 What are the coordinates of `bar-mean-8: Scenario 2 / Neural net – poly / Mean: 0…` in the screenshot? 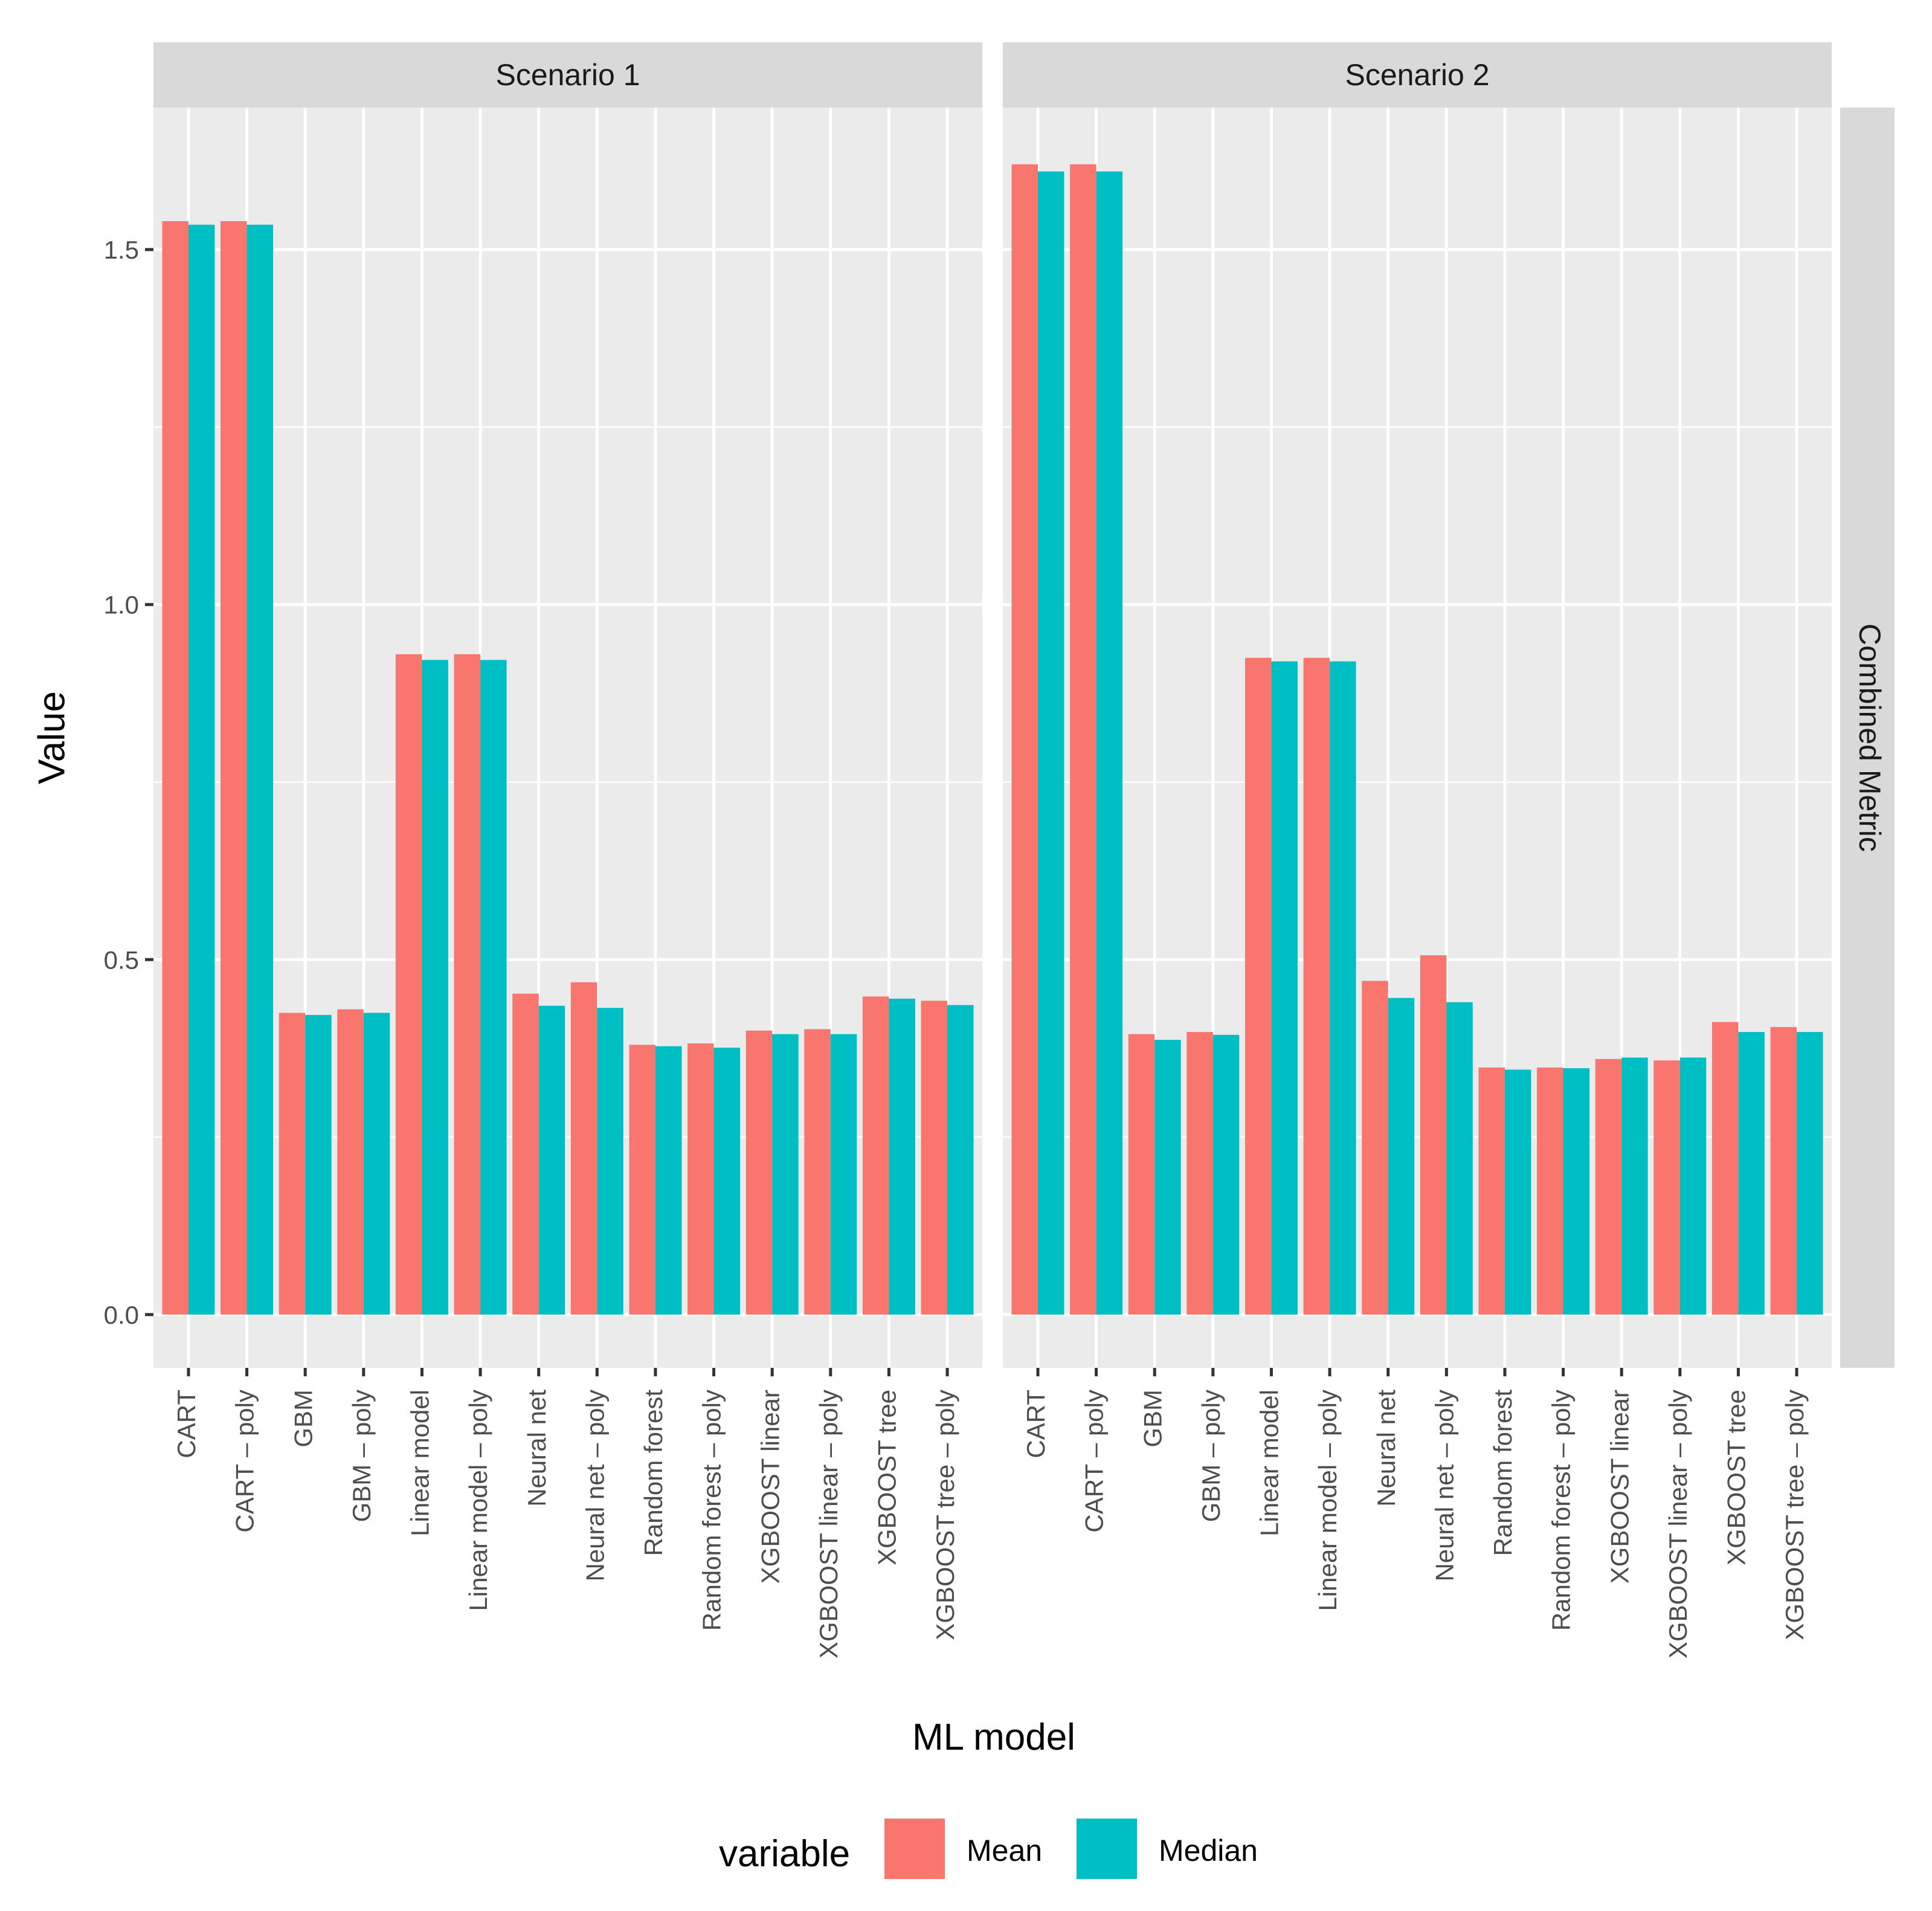 It's located at (1434, 1135).